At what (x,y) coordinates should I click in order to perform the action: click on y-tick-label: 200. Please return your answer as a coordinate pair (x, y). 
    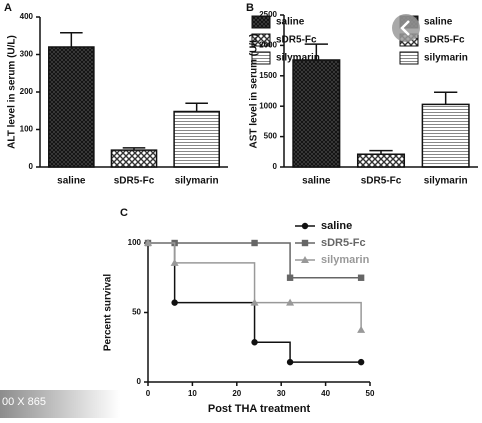
    Looking at the image, I should click on (27, 91).